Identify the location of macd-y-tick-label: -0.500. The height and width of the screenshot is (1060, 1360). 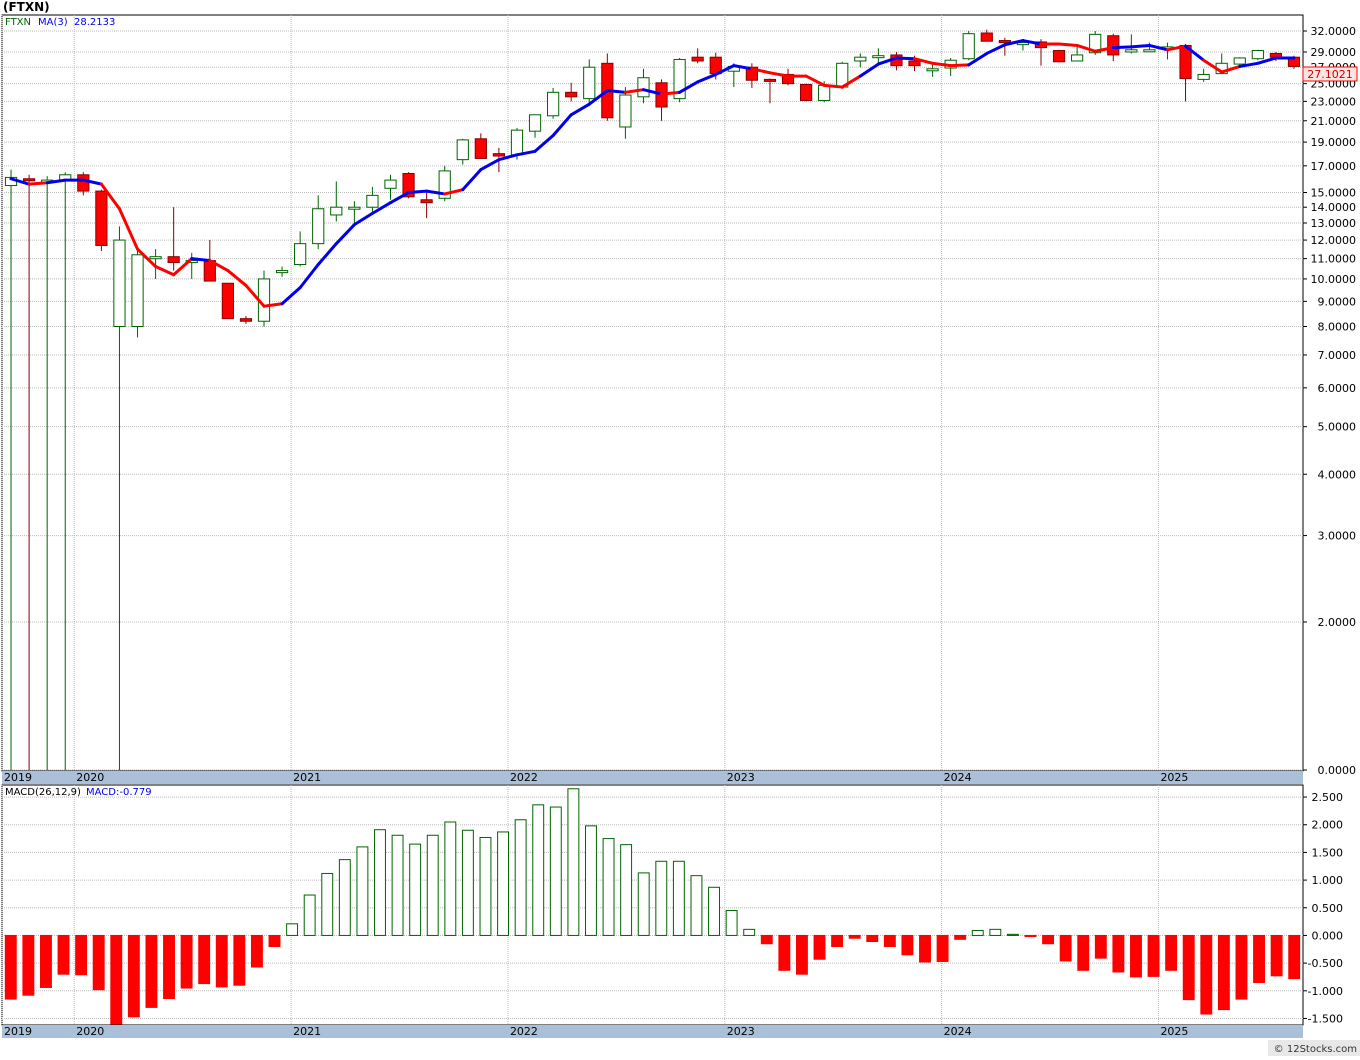
(1325, 963).